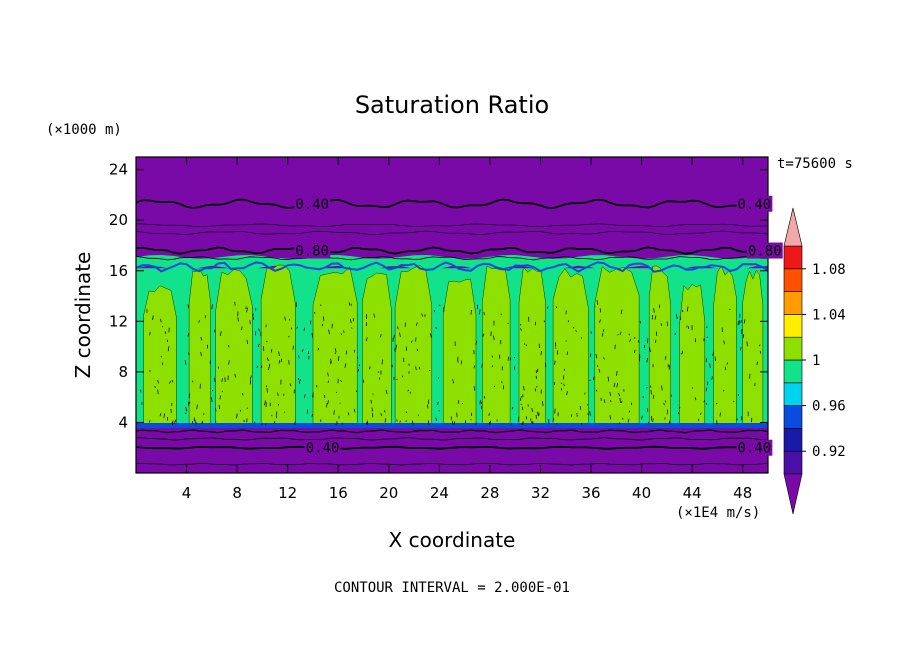 This screenshot has height=654, width=904. I want to click on contour-specks, so click(451, 362).